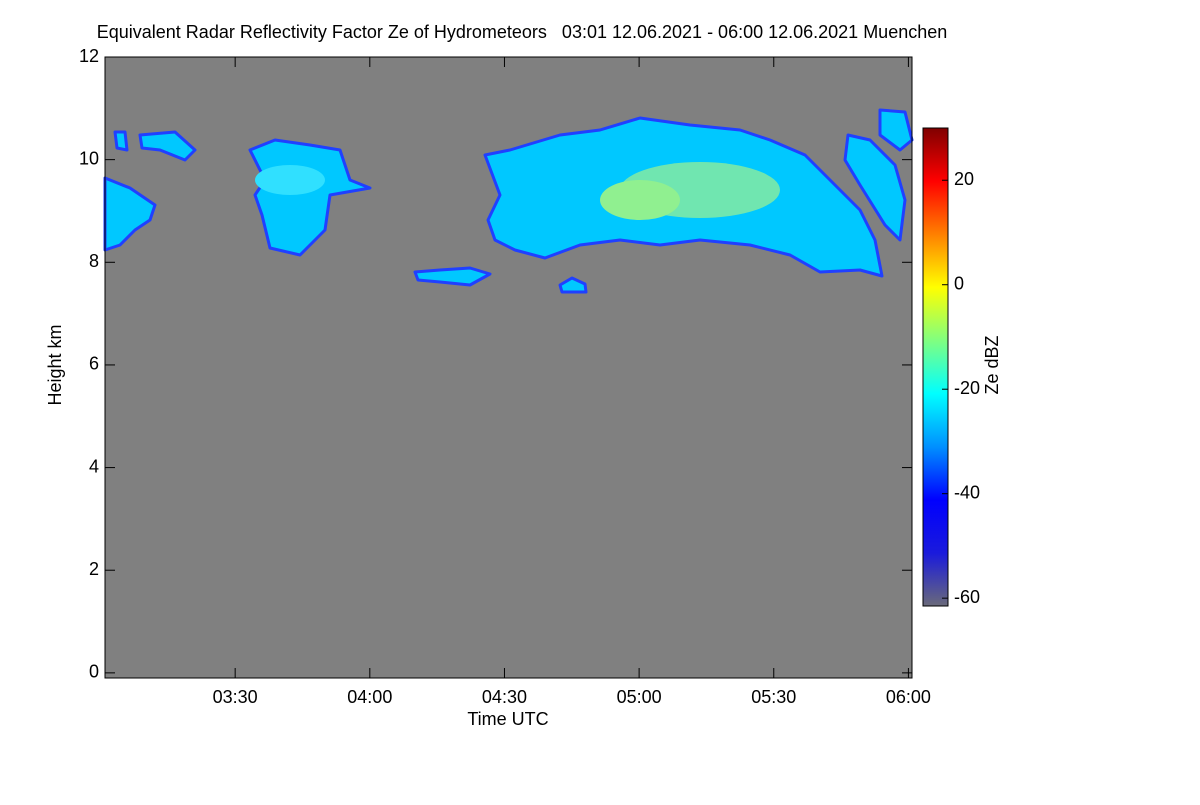 The height and width of the screenshot is (805, 1200). What do you see at coordinates (504, 697) in the screenshot?
I see `x-tick-label: 04:30` at bounding box center [504, 697].